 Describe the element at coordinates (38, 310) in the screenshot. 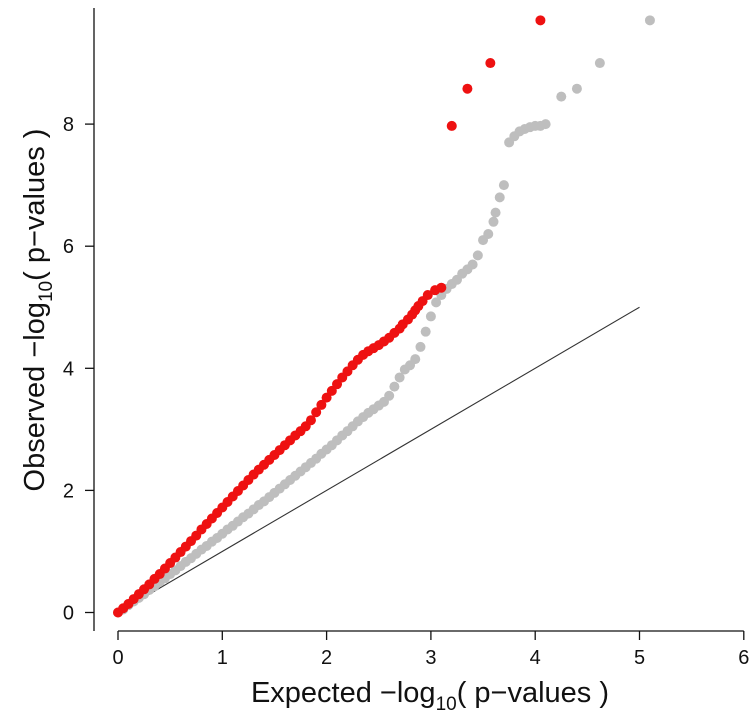

I see `y-axis-title: Observed −log10( p−values )` at that location.